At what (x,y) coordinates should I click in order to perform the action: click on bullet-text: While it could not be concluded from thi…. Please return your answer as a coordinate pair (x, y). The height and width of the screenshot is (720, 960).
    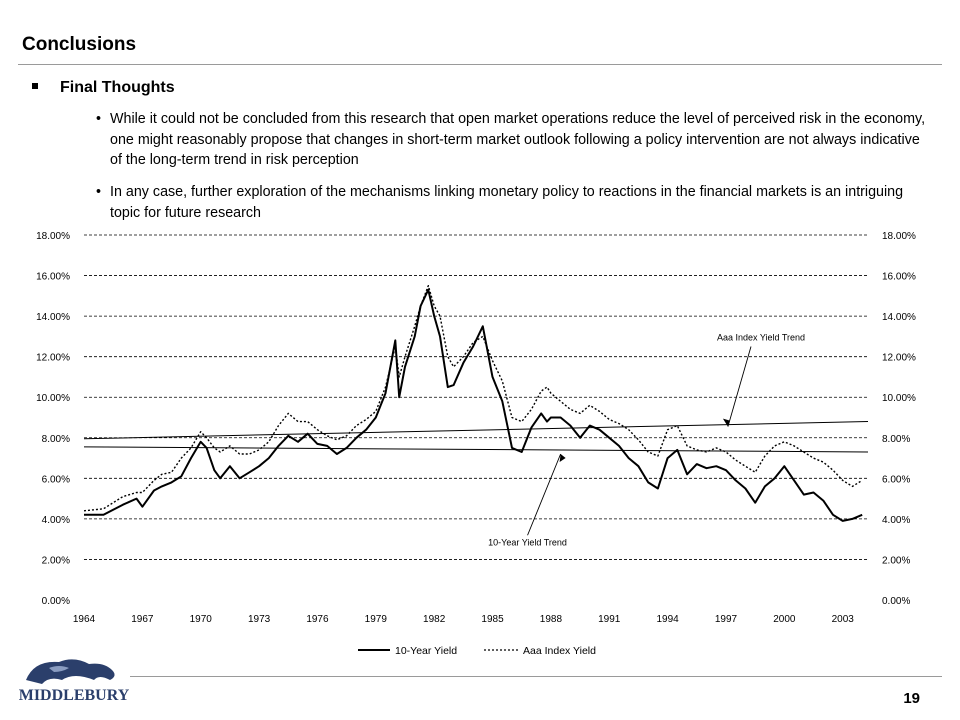
    Looking at the image, I should click on (518, 139).